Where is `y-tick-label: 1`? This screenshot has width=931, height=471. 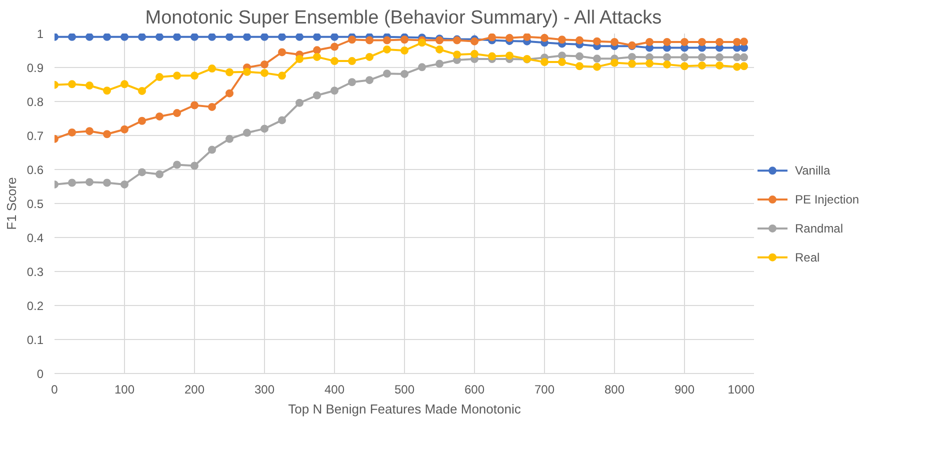
y-tick-label: 1 is located at coordinates (40, 34).